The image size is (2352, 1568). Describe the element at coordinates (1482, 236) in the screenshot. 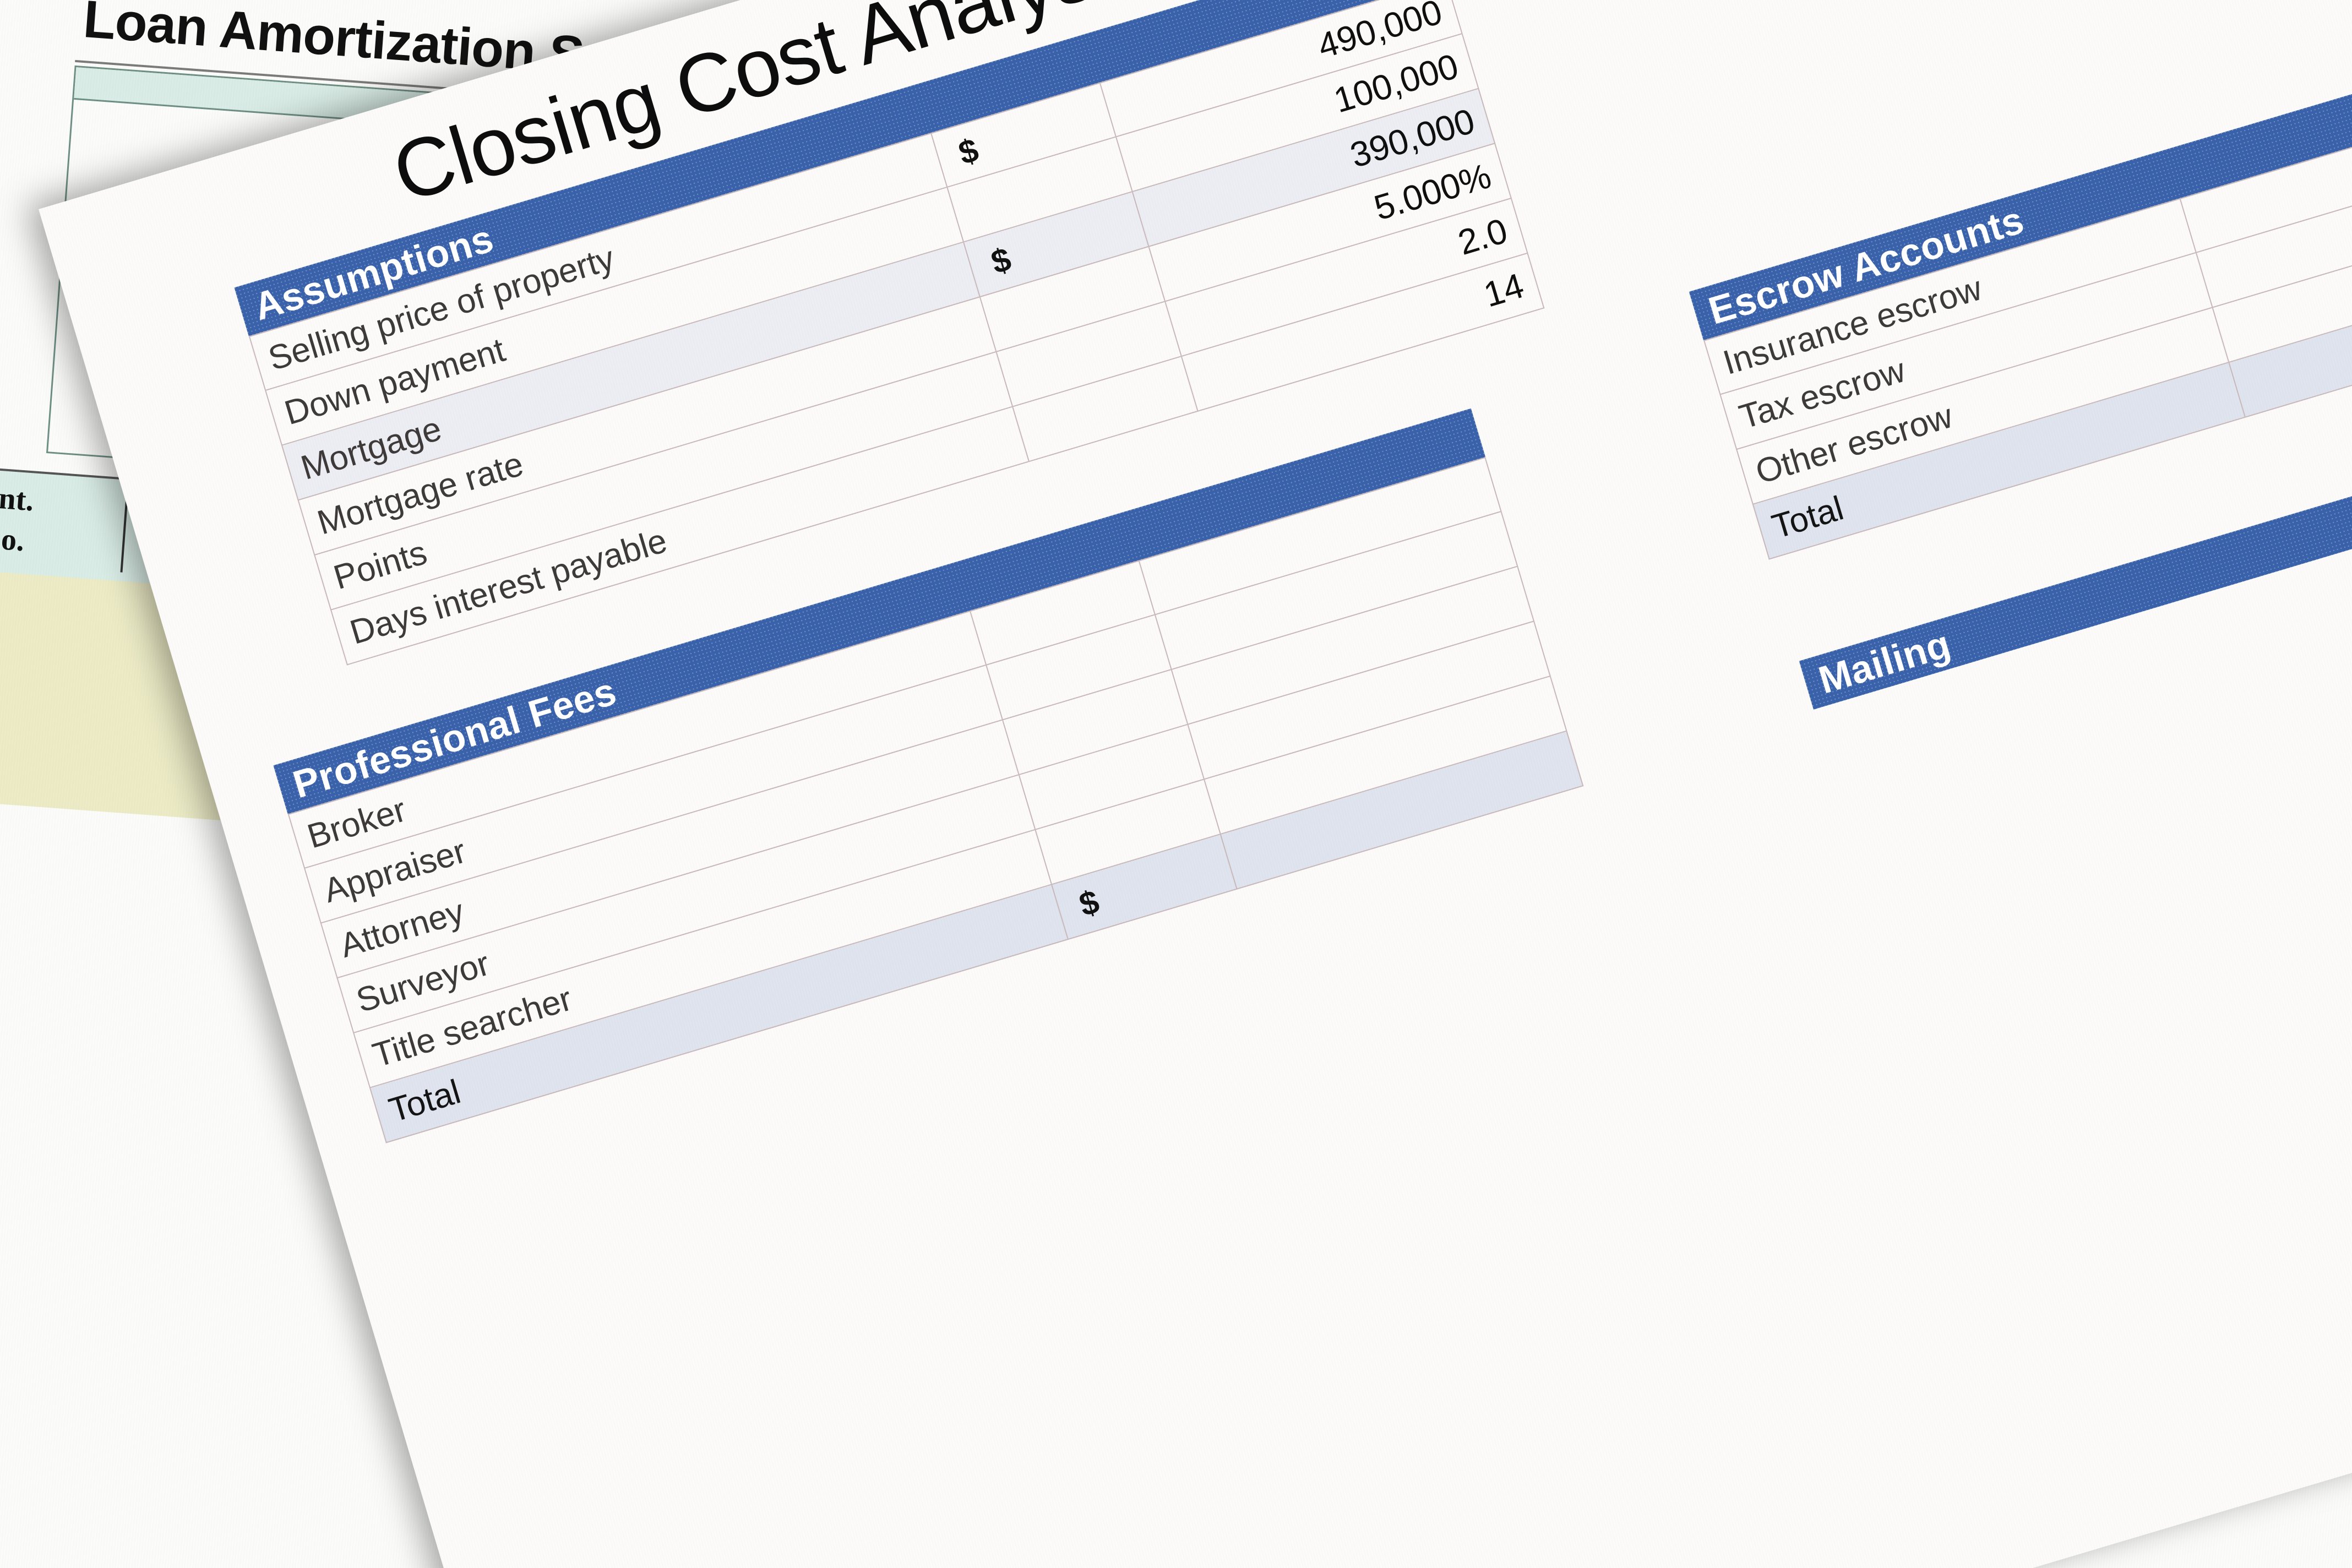

I see `row-value: 2.0` at that location.